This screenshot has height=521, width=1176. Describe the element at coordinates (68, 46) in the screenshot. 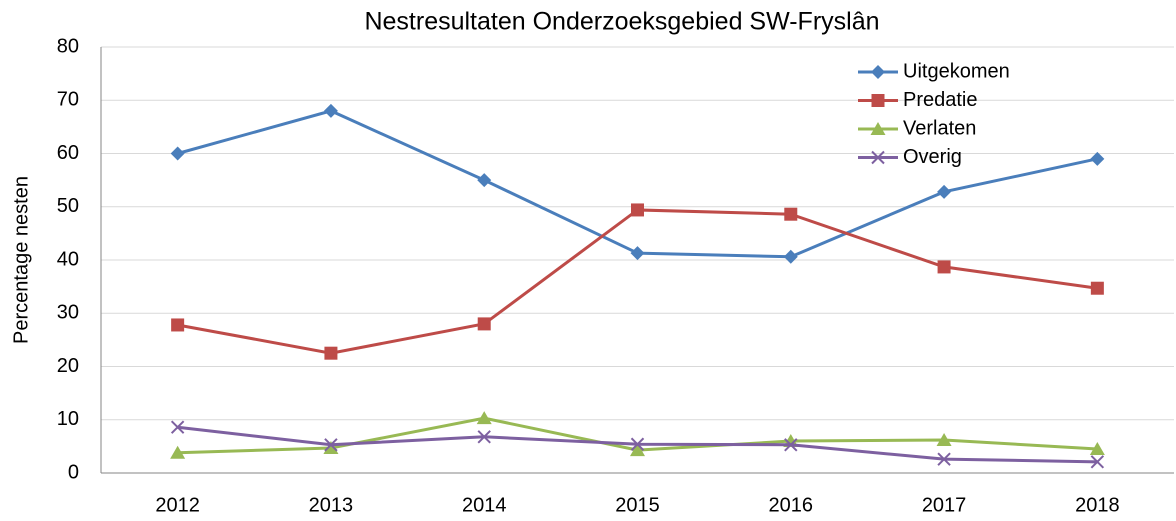

I see `y-tick-label: 80` at that location.